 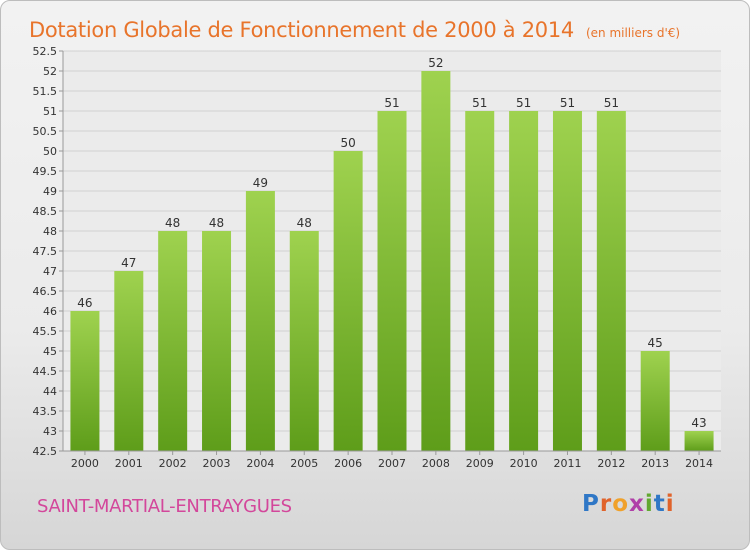 What do you see at coordinates (50, 391) in the screenshot?
I see `y-tick-label: 44` at bounding box center [50, 391].